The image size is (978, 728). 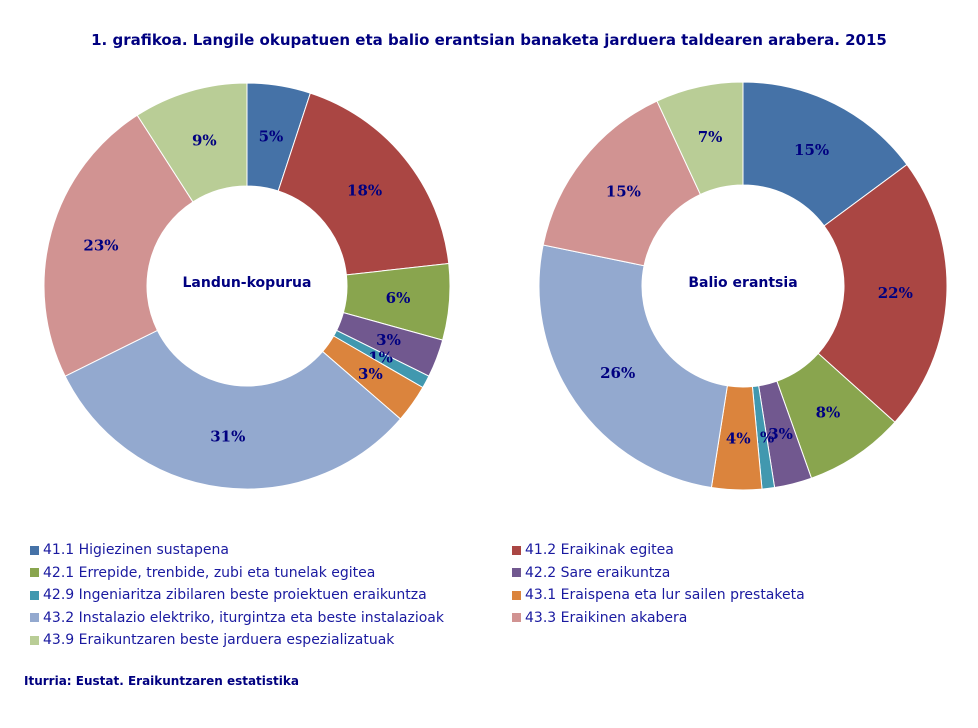 I want to click on data-label: 31%, so click(x=227, y=436).